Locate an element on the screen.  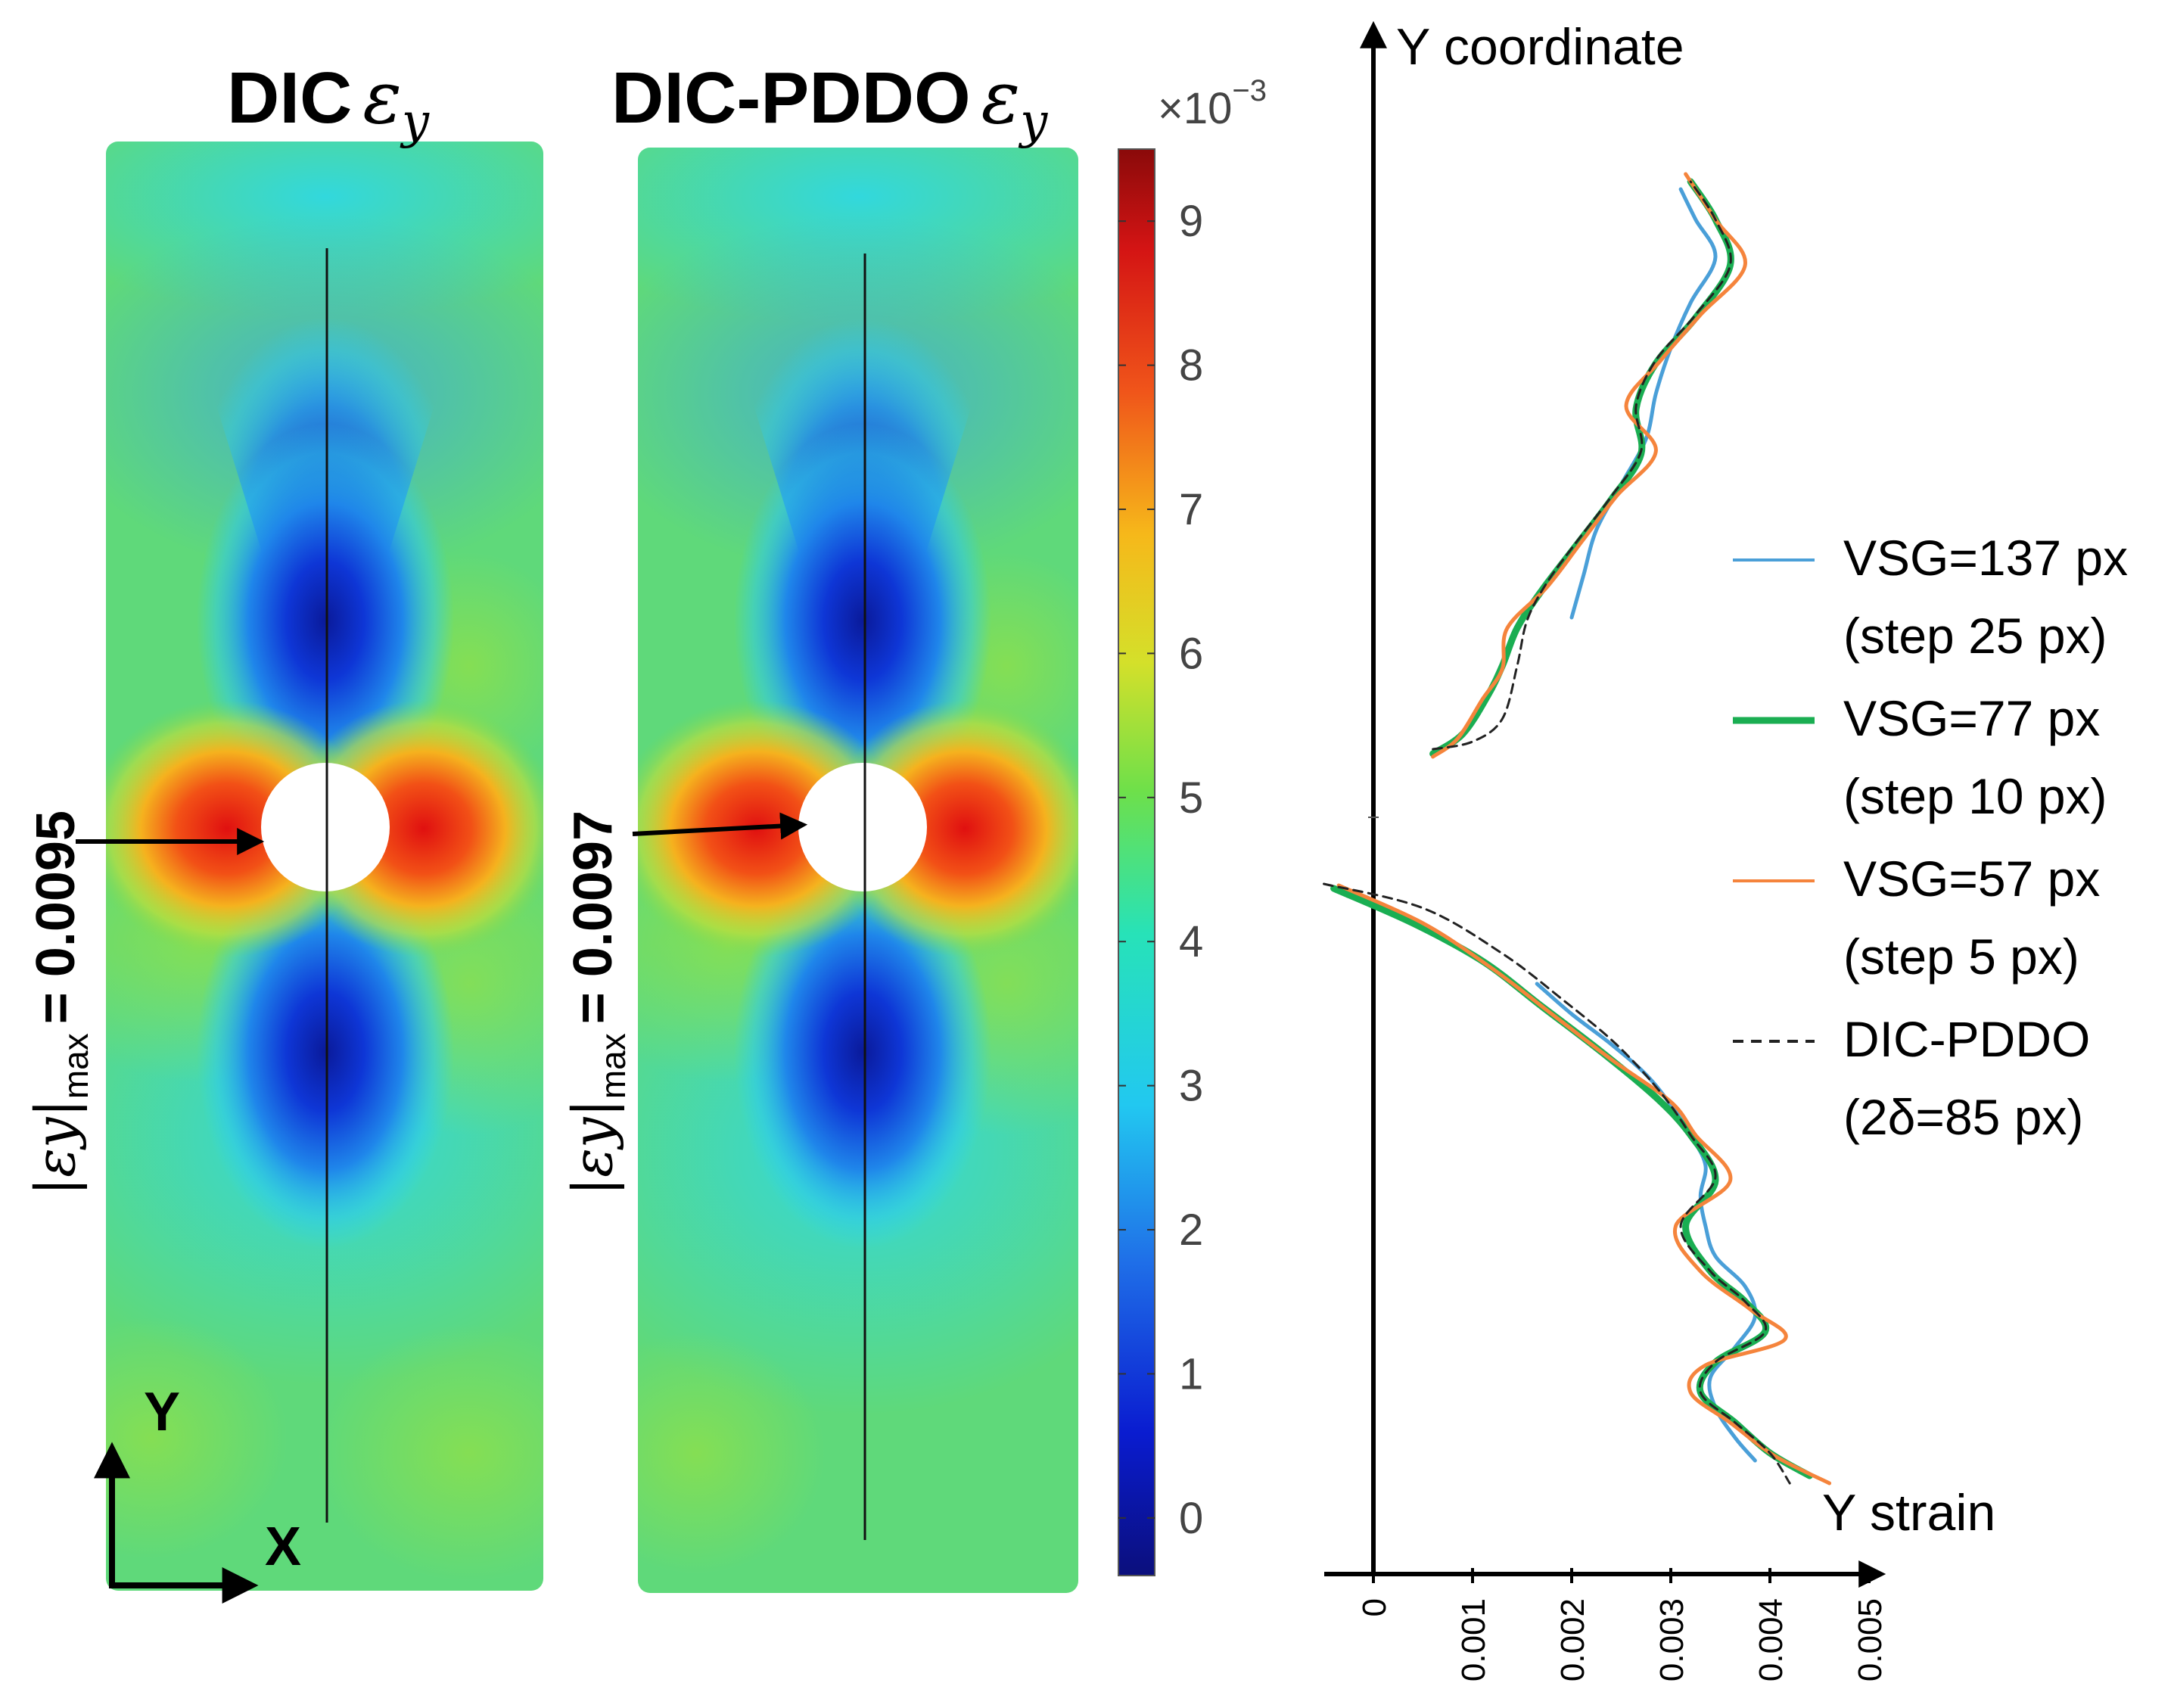
series-line-0-upper is located at coordinates (1643, 403).